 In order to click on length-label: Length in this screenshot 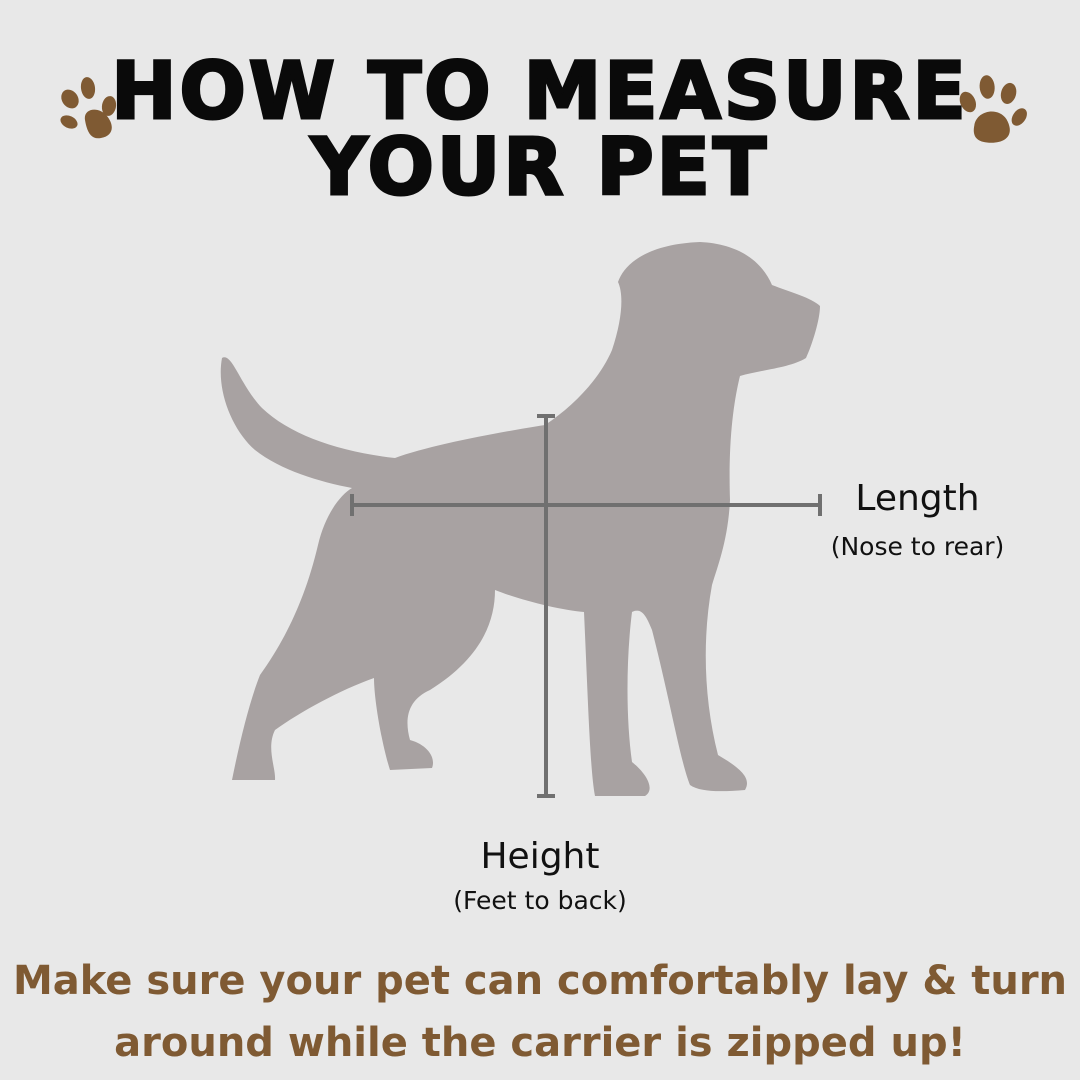, I will do `click(917, 498)`.